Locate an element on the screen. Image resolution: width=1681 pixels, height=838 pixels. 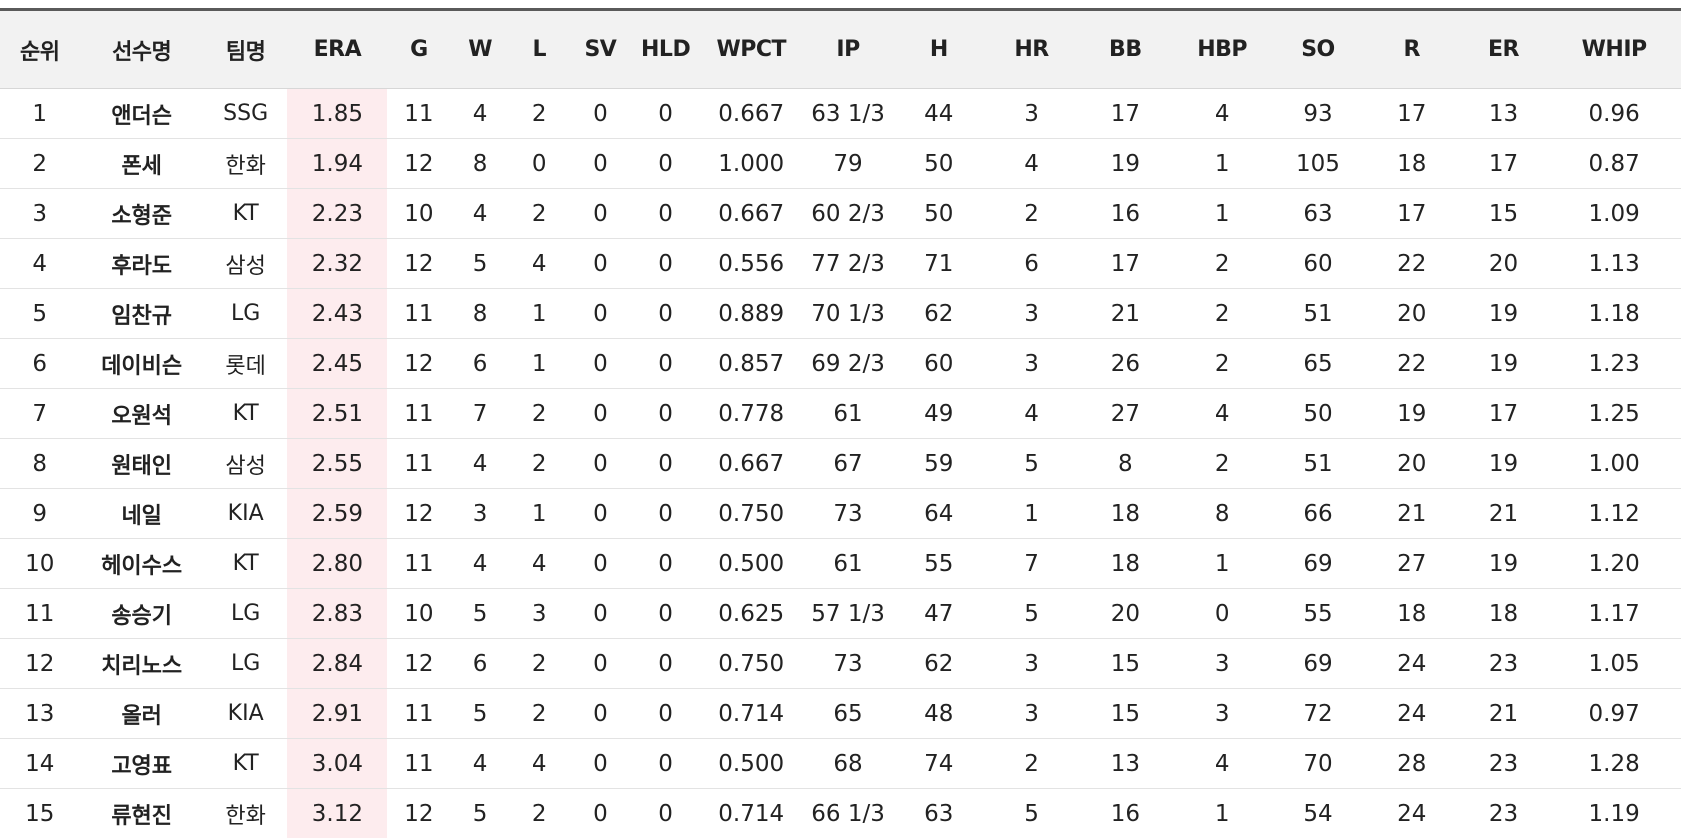
column-header: BB is located at coordinates (1125, 50).